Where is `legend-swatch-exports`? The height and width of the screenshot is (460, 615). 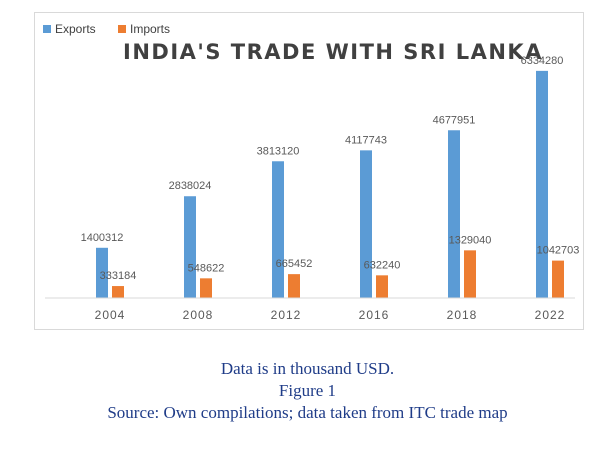
legend-swatch-exports is located at coordinates (47, 29).